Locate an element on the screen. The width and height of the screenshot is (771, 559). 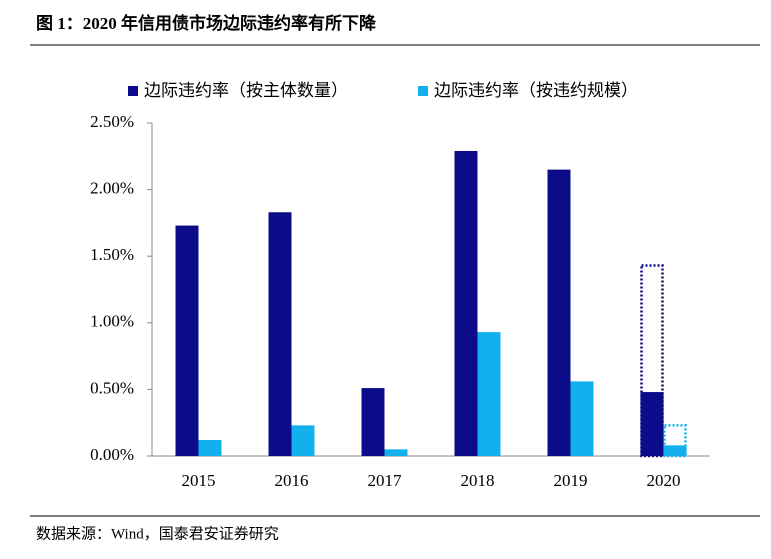
y-tick-label: 0.50% is located at coordinates (112, 387).